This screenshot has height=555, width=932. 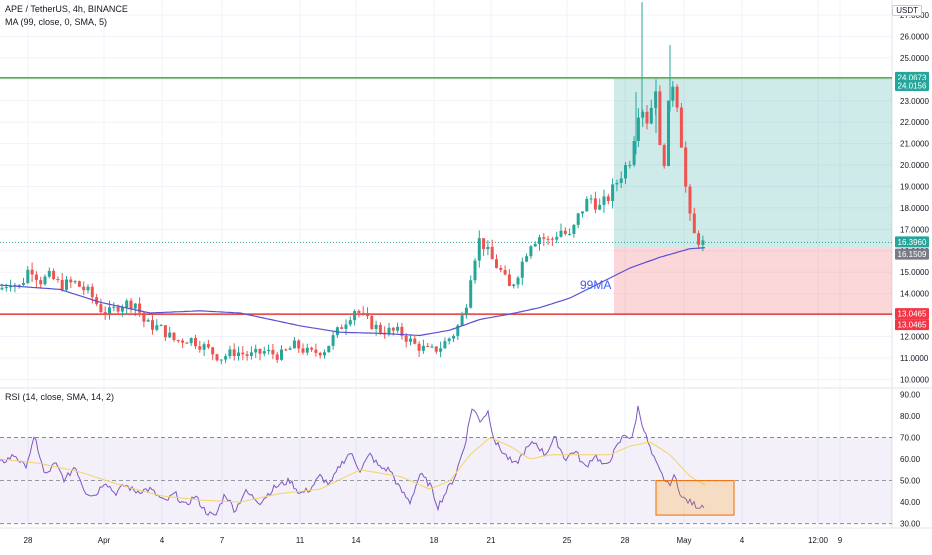 I want to click on price-tag-bg, so click(x=912, y=254).